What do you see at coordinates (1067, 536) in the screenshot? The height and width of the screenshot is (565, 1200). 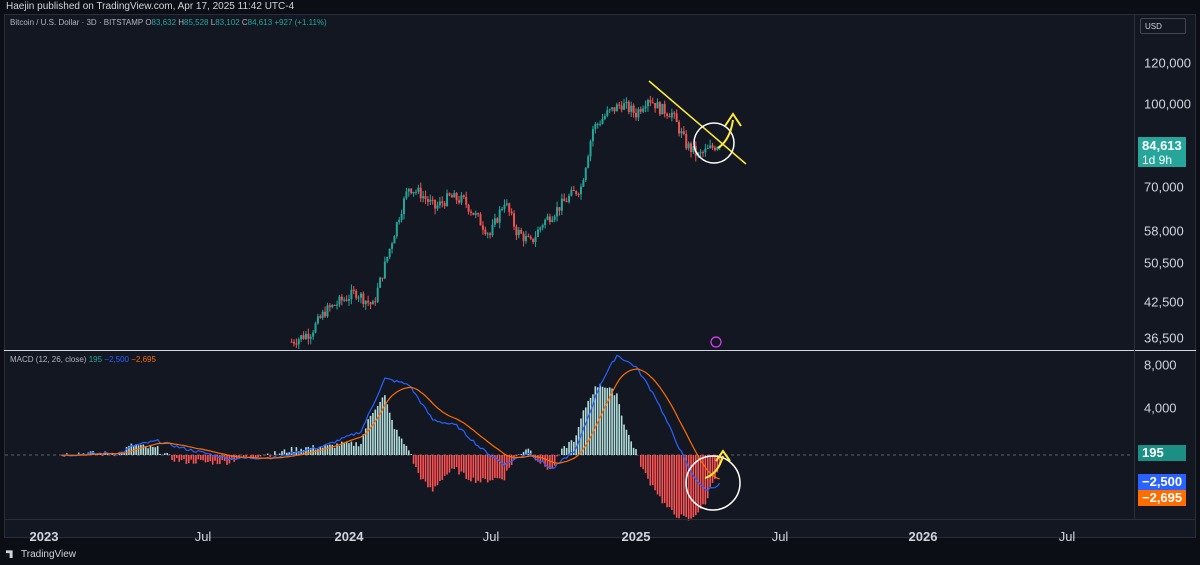 I see `time-label-jul-2026: Jul` at bounding box center [1067, 536].